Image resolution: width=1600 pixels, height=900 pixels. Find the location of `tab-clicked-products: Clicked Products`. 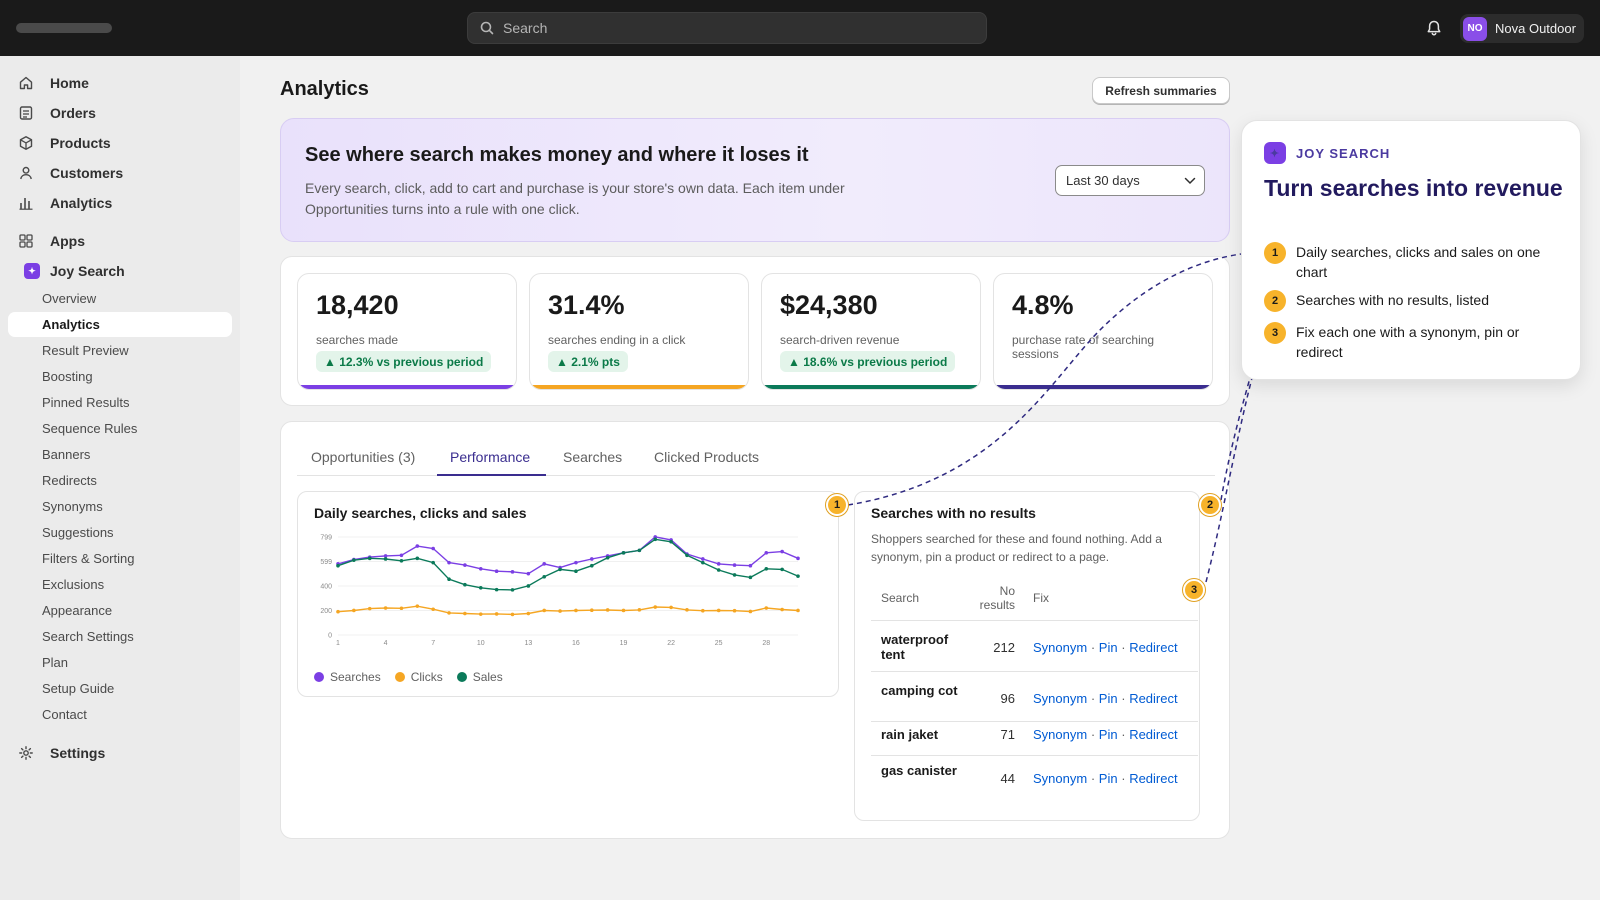

tab-clicked-products: Clicked Products is located at coordinates (707, 457).